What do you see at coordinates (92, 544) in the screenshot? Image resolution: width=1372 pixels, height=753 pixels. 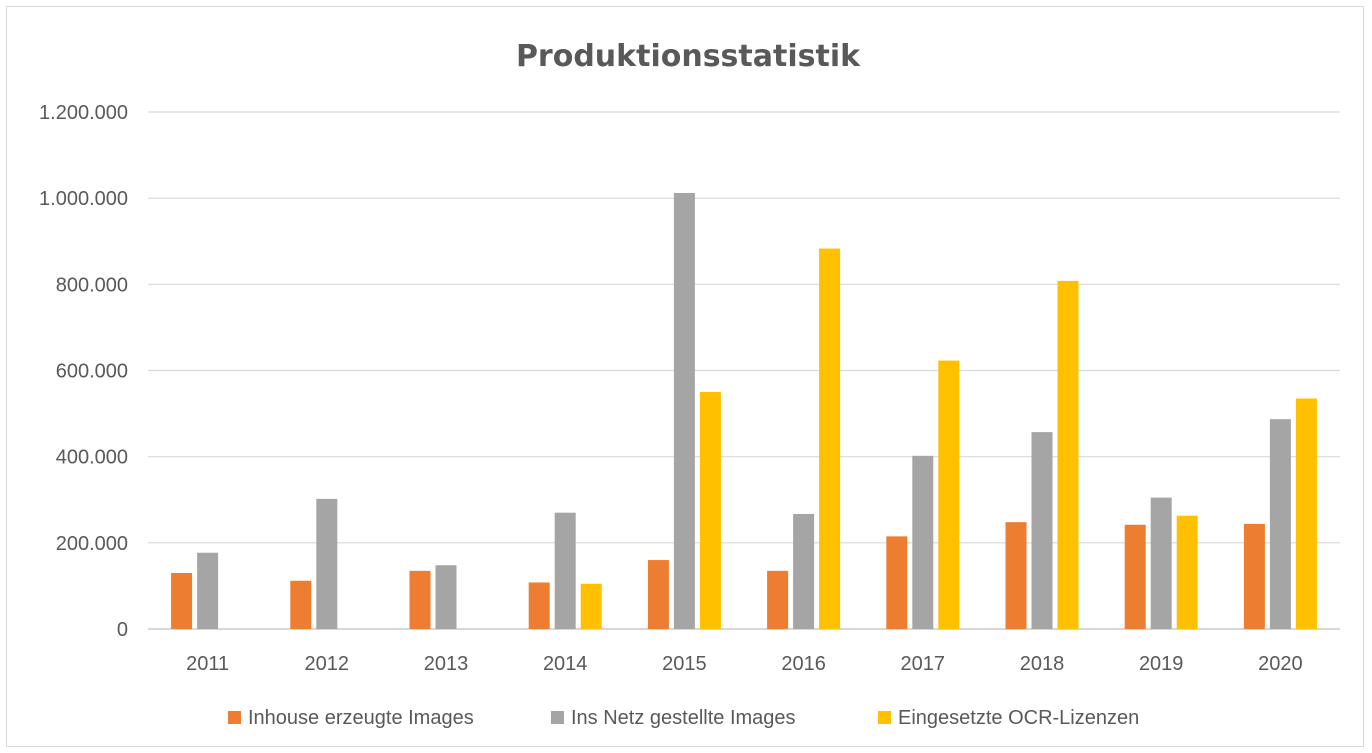 I see `y-tick-label: 200.000` at bounding box center [92, 544].